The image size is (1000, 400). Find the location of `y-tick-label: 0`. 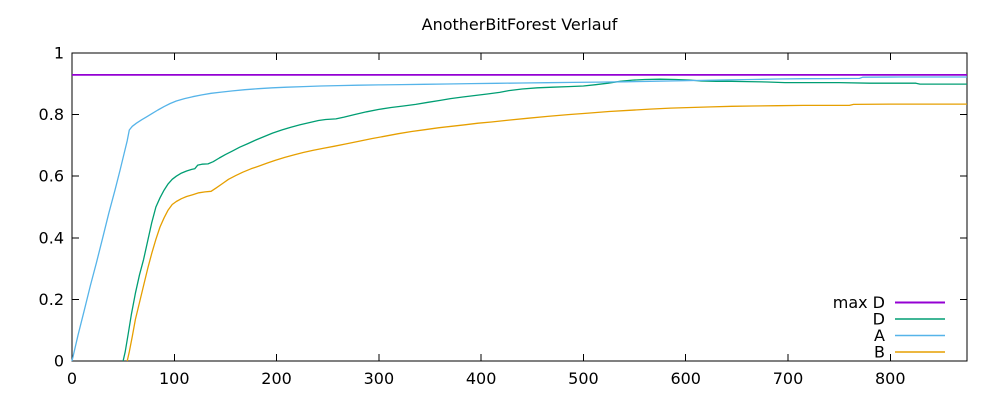

y-tick-label: 0 is located at coordinates (59, 361).